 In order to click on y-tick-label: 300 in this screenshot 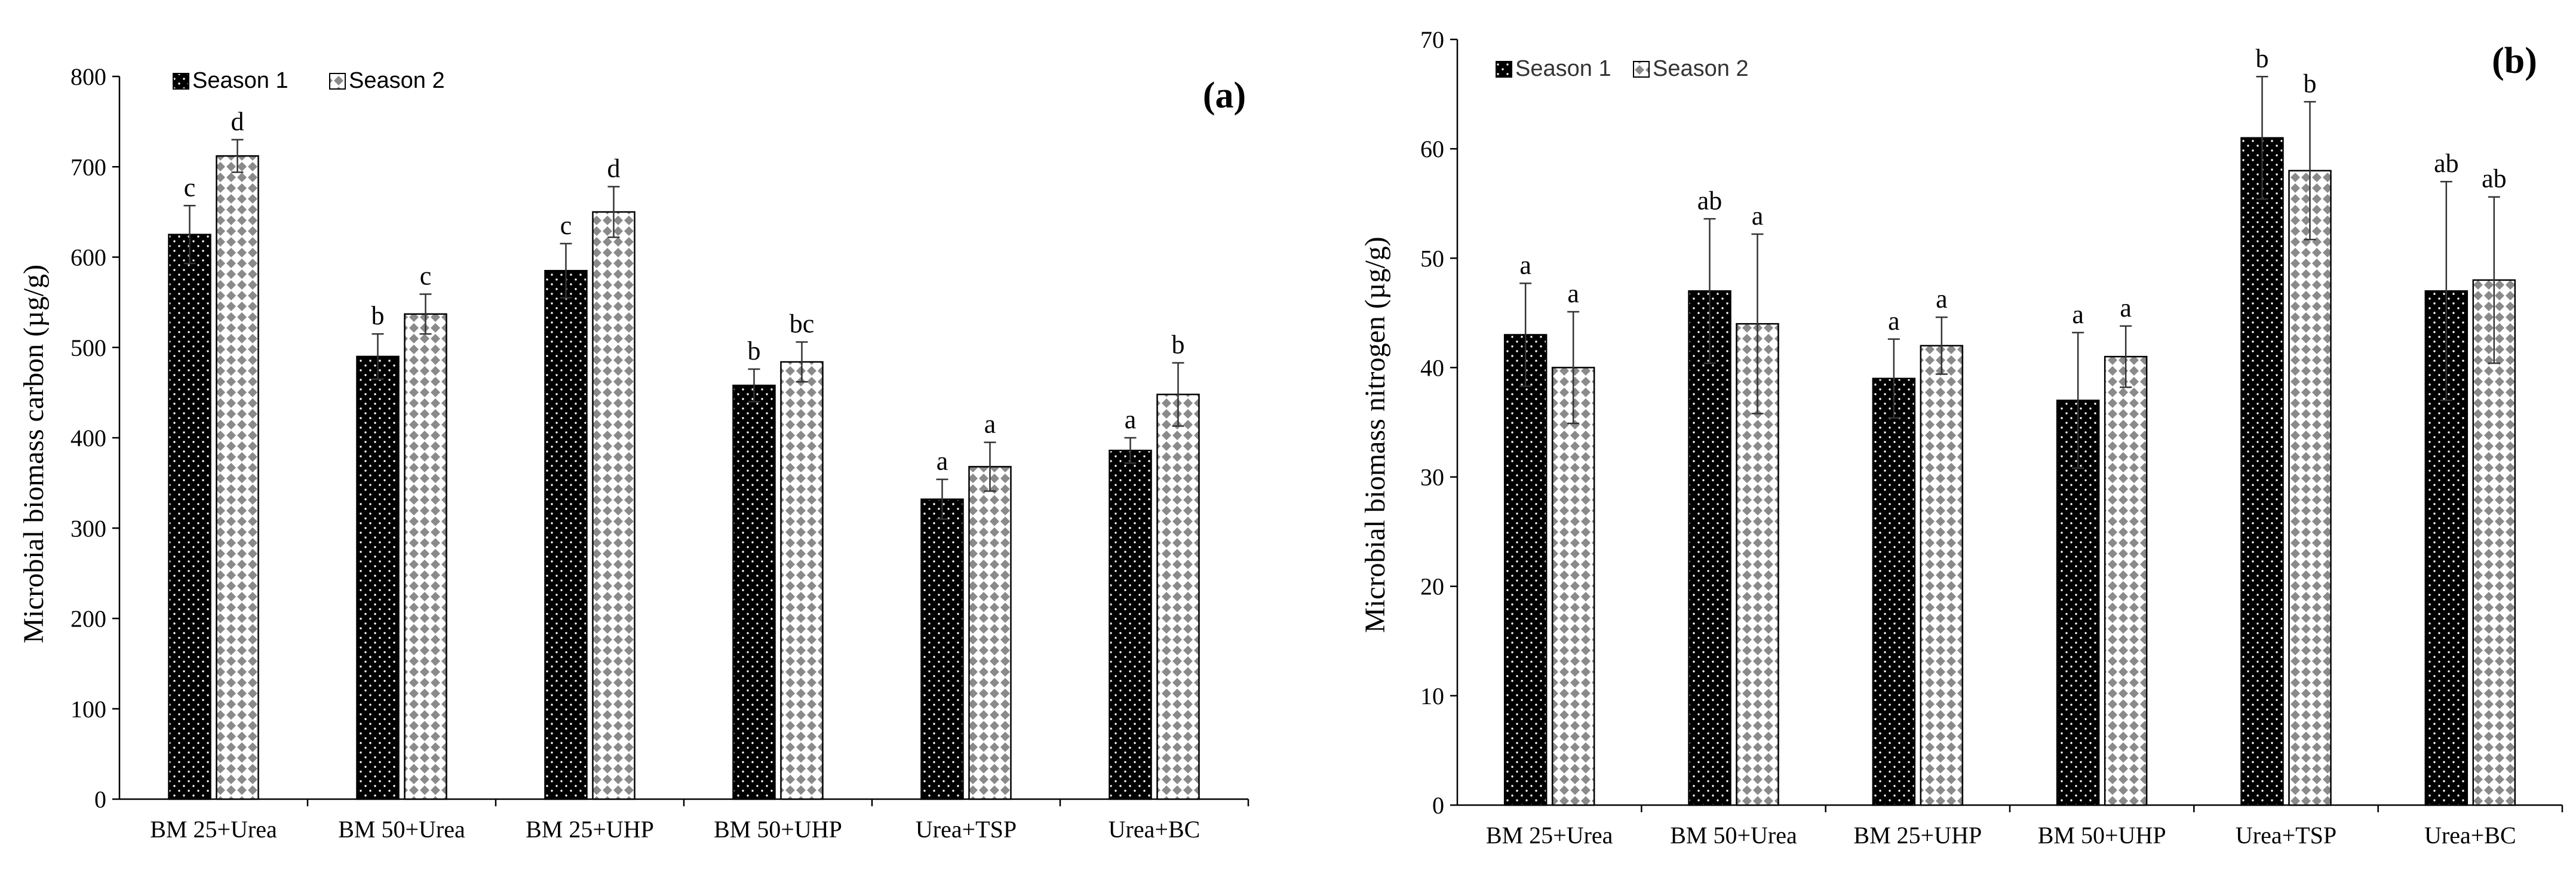, I will do `click(88, 528)`.